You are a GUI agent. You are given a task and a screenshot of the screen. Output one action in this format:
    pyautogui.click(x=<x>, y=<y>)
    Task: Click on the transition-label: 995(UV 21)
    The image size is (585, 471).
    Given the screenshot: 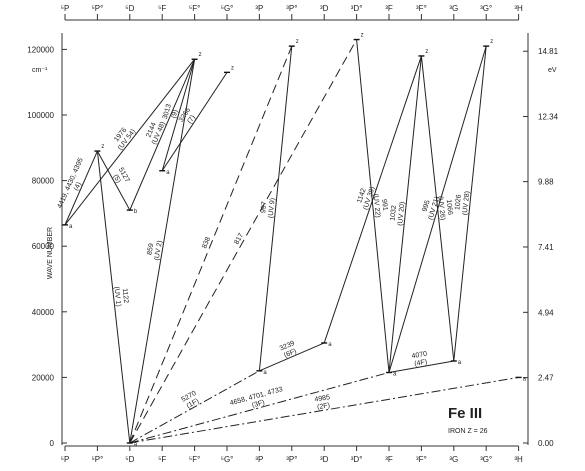 What is the action you would take?
    pyautogui.click(x=430, y=206)
    